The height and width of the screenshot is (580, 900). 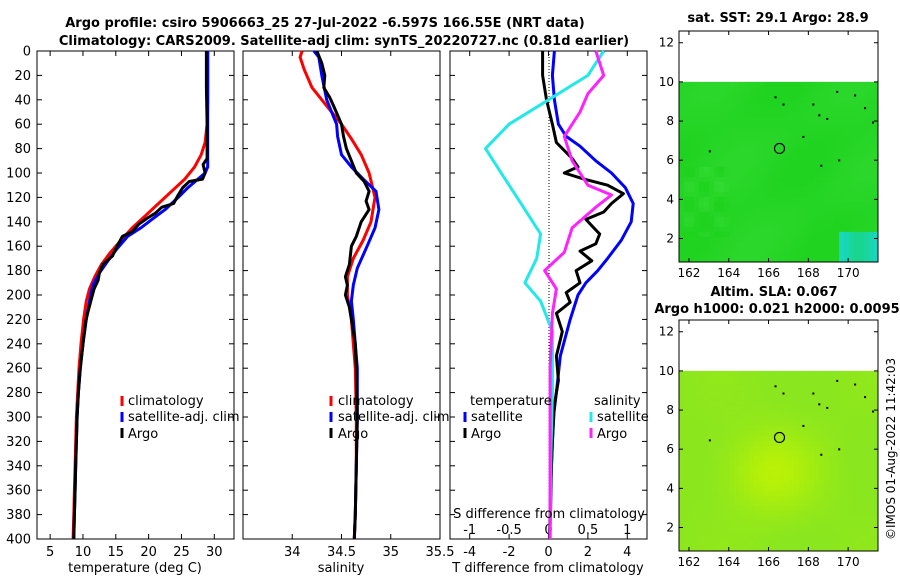 I want to click on island-speck, so click(x=837, y=91).